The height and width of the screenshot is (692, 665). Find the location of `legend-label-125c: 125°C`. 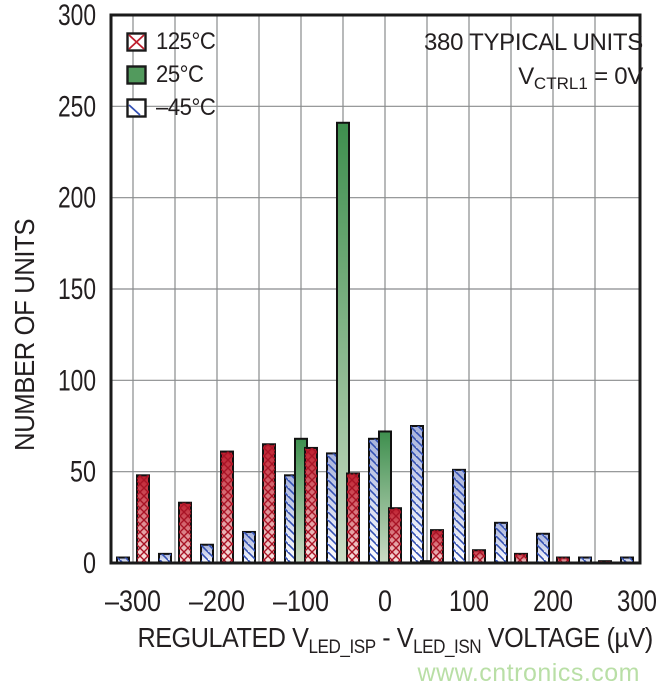

legend-label-125c: 125°C is located at coordinates (186, 41).